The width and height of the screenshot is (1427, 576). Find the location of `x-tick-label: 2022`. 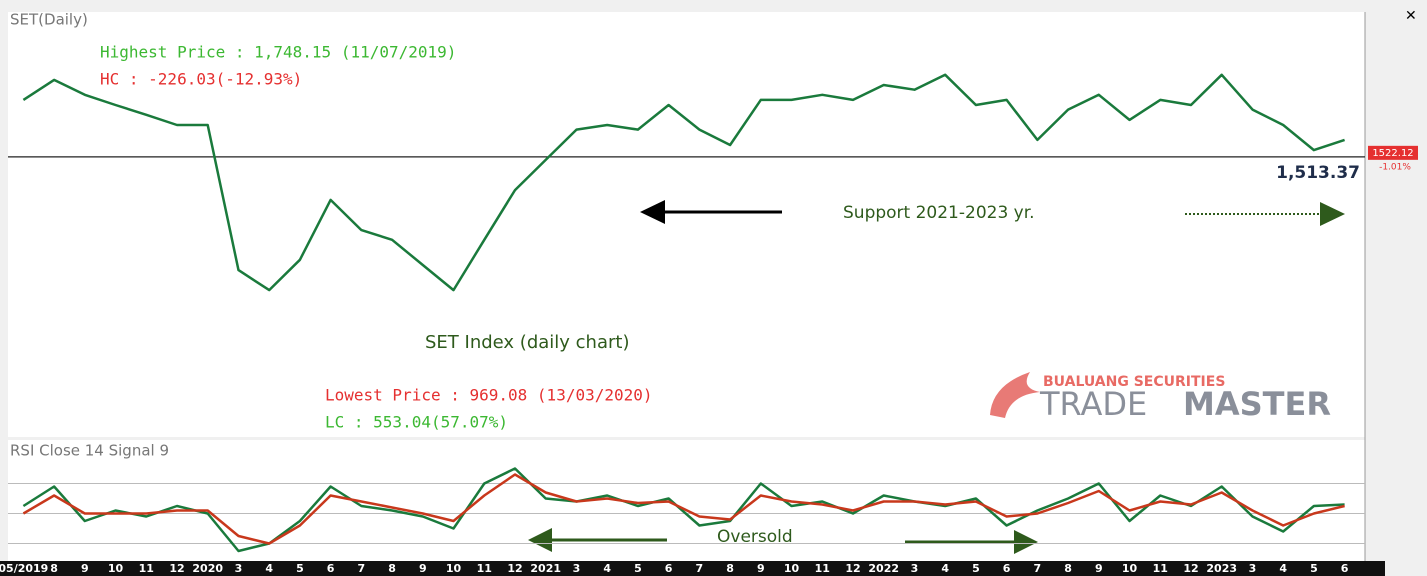

x-tick-label: 2022 is located at coordinates (883, 568).